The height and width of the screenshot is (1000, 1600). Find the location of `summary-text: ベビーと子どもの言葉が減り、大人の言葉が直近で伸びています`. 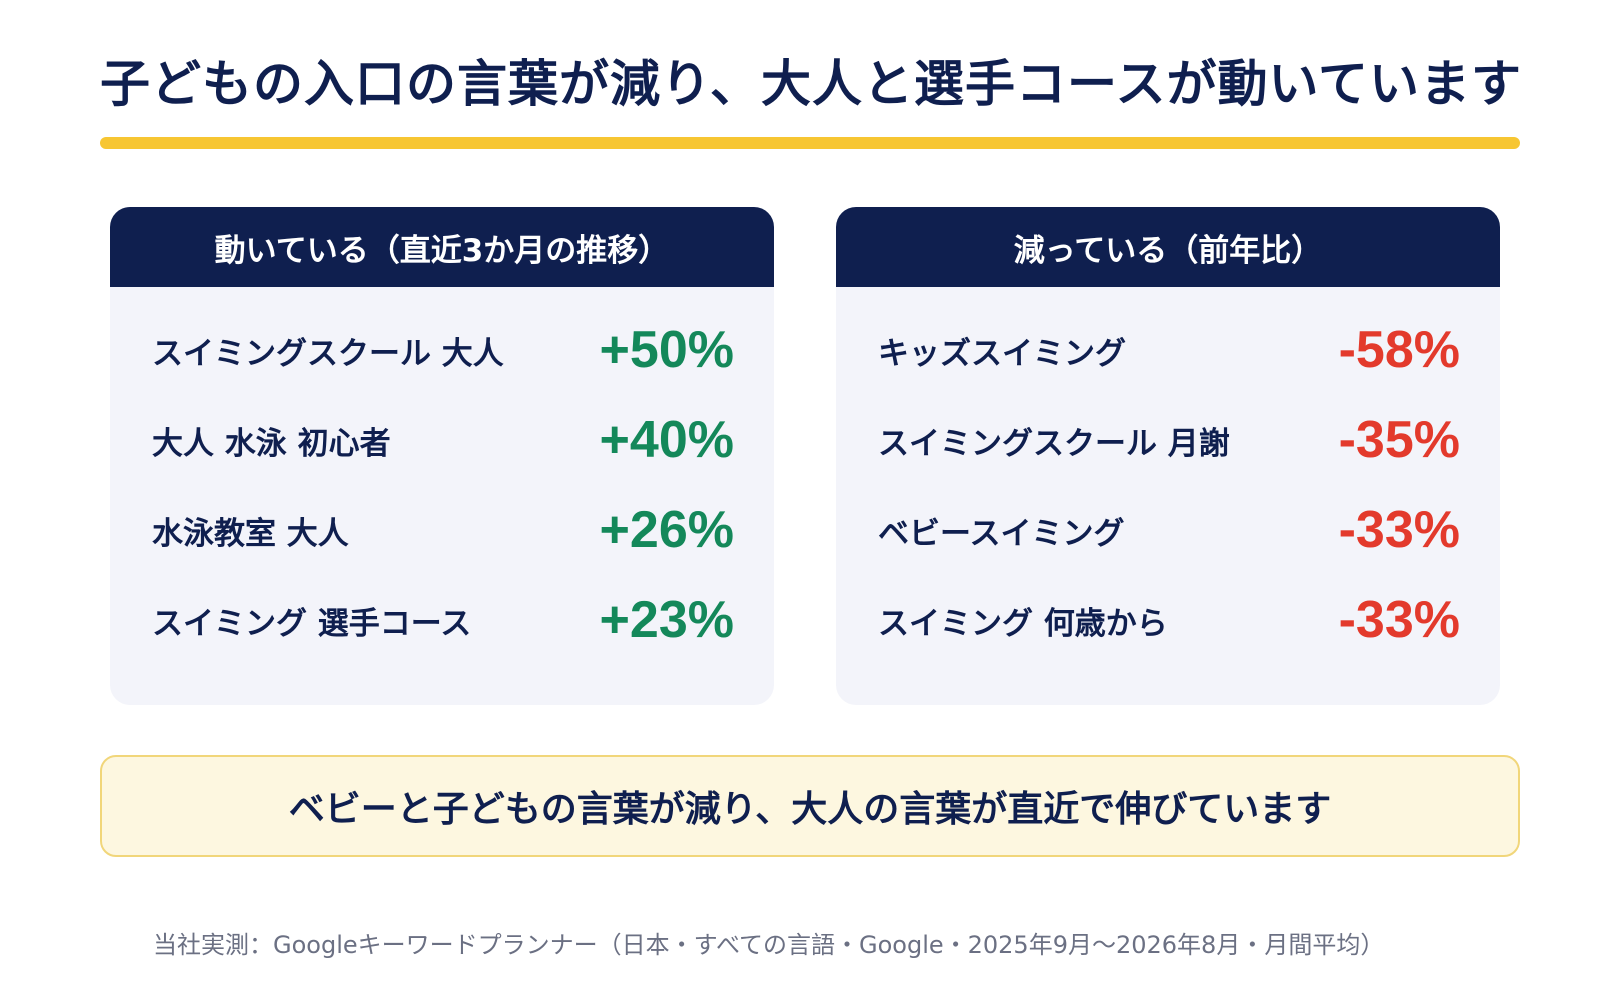

summary-text: ベビーと子どもの言葉が減り、大人の言葉が直近で伸びています is located at coordinates (810, 809).